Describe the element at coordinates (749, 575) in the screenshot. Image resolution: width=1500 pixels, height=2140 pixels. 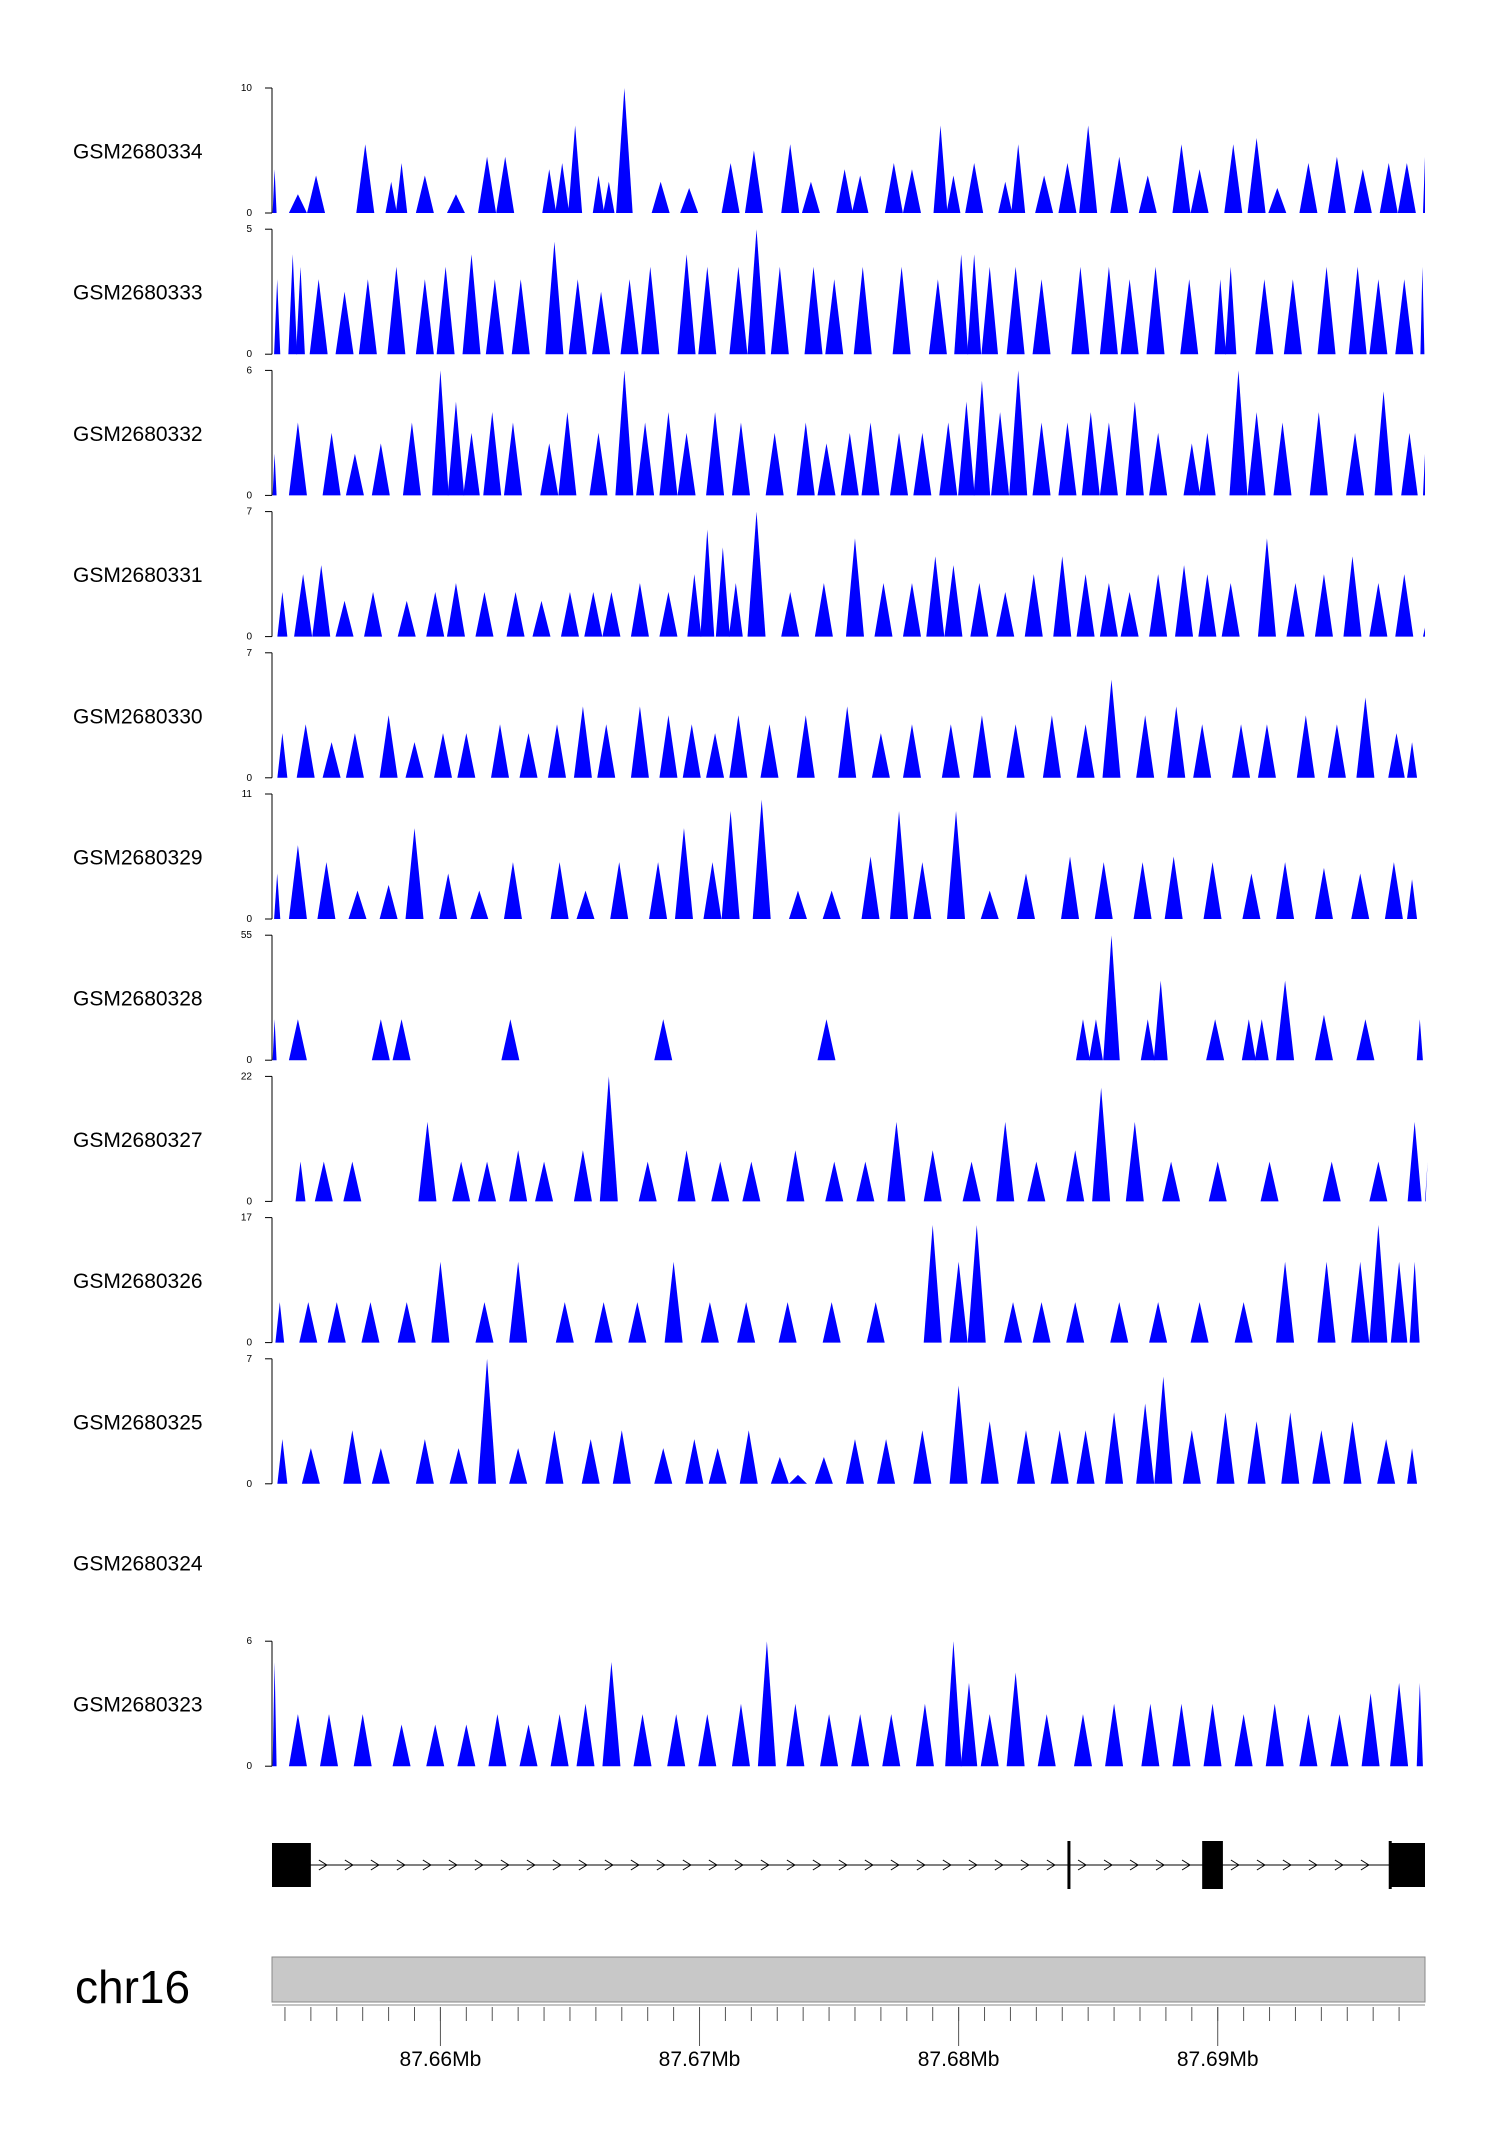
I see `track-GSM2680331: GSM2680331 7 0` at that location.